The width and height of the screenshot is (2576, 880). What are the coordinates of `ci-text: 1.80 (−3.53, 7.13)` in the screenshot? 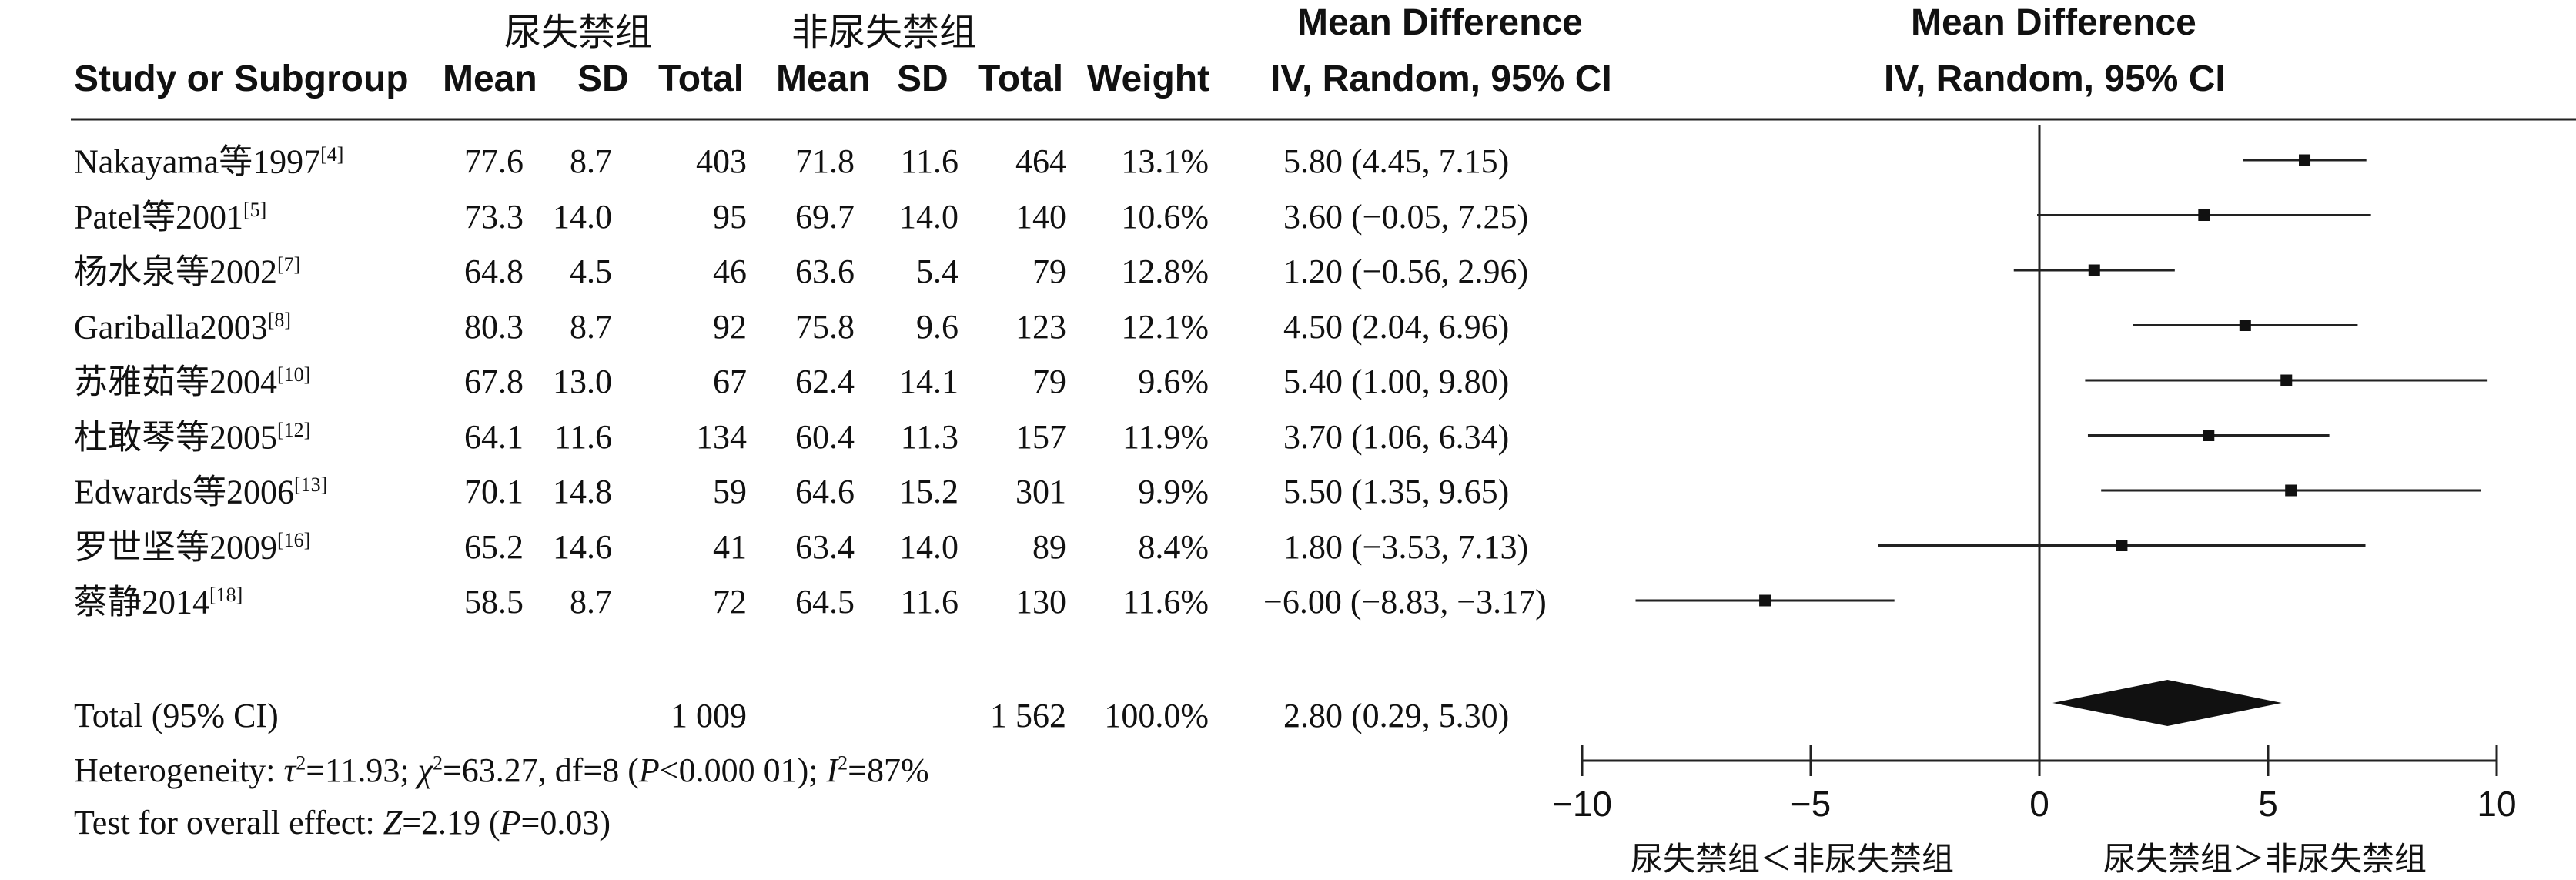 It's located at (1406, 546).